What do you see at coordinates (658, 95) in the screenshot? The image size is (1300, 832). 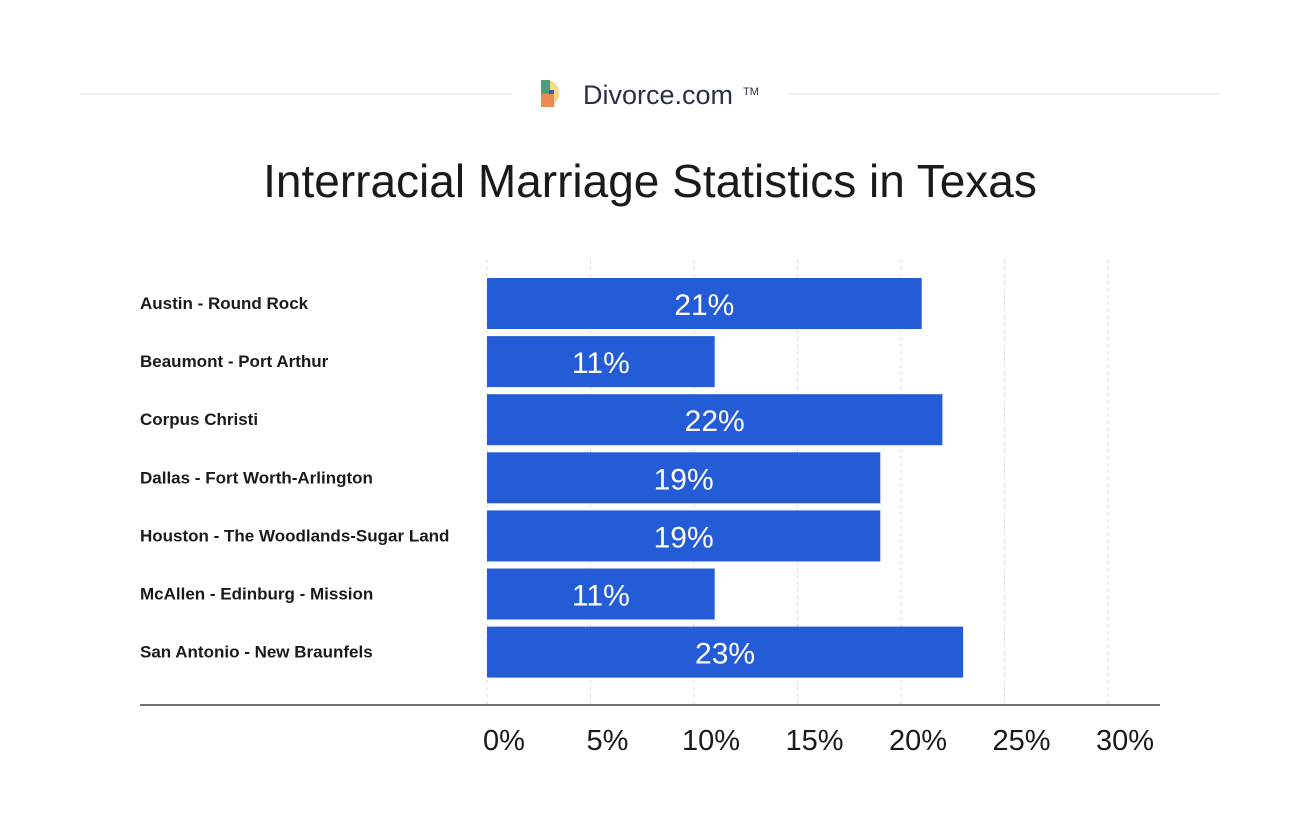 I see `brand-name: Divorce.com` at bounding box center [658, 95].